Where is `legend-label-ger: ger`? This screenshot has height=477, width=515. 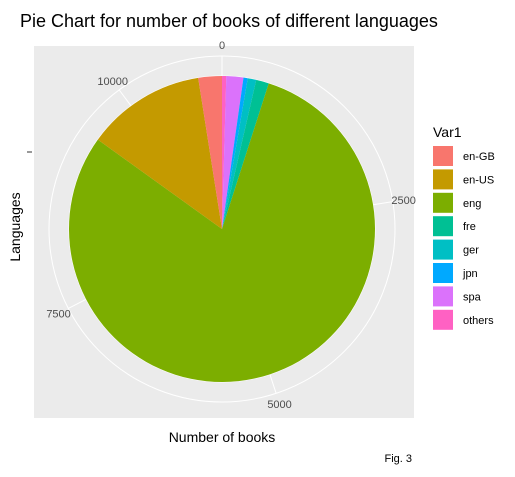
legend-label-ger: ger is located at coordinates (471, 251).